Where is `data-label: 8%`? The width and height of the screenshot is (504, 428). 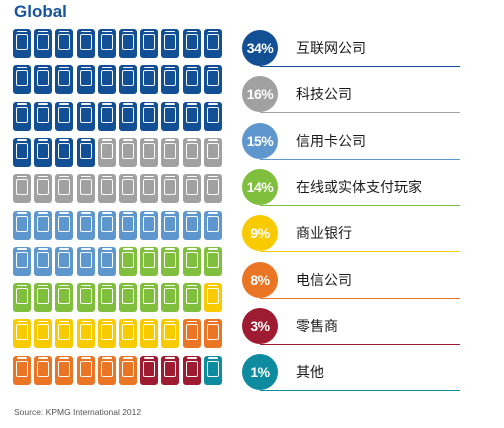
data-label: 8% is located at coordinates (260, 279).